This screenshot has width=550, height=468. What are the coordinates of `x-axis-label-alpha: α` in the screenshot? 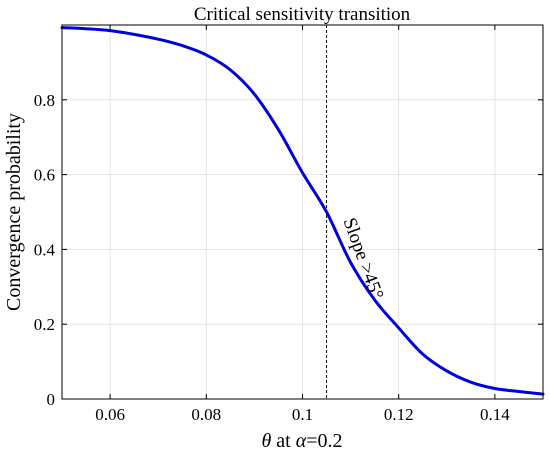 It's located at (301, 441).